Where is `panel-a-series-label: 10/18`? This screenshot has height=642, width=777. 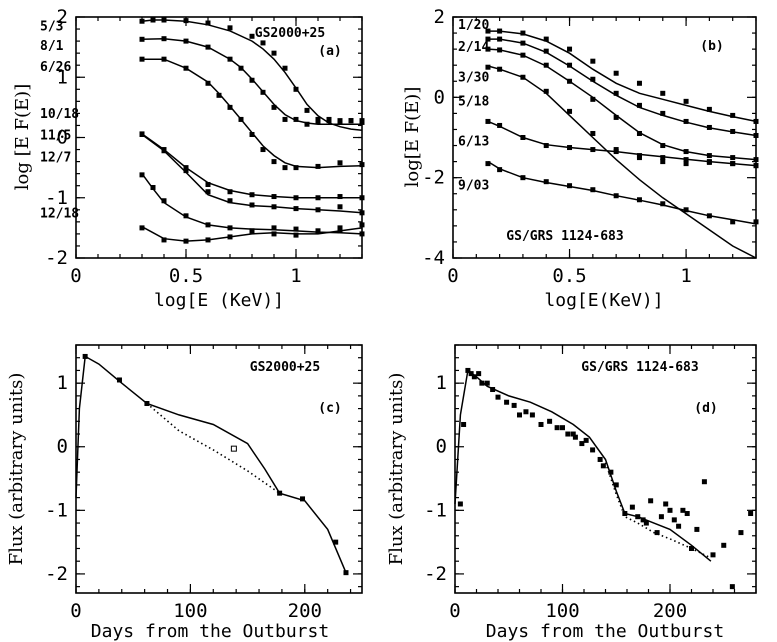
panel-a-series-label: 10/18 is located at coordinates (59, 114).